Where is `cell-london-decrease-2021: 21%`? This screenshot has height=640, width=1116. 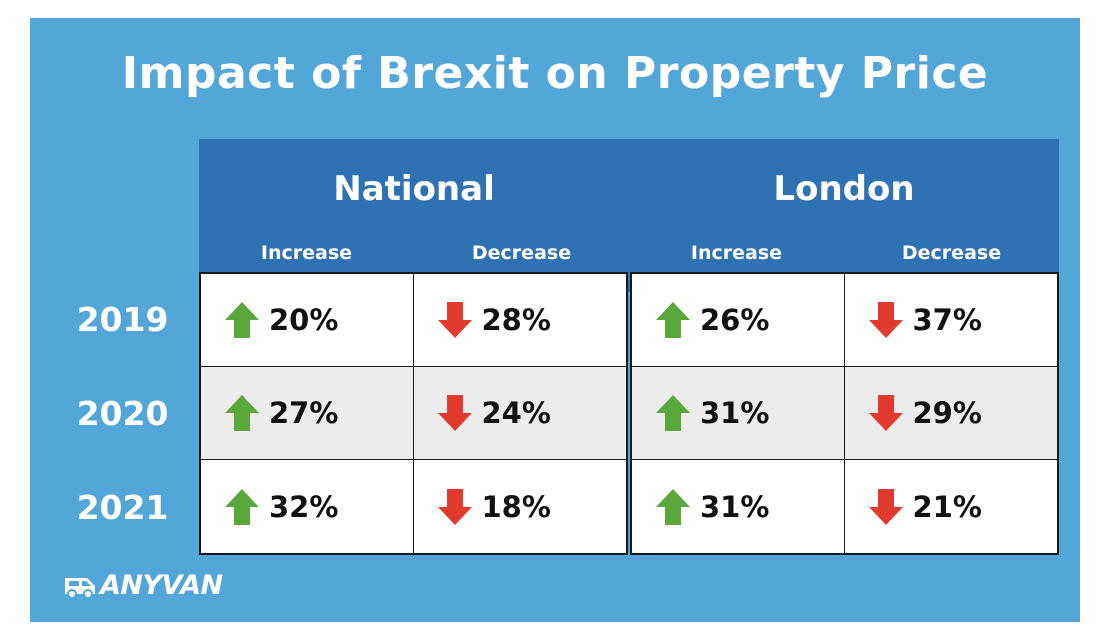
cell-london-decrease-2021: 21% is located at coordinates (951, 506).